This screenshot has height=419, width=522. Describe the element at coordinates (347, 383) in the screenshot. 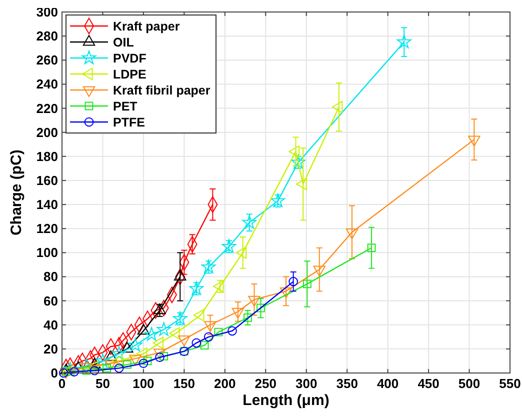

I see `x-tick-label: 350` at that location.